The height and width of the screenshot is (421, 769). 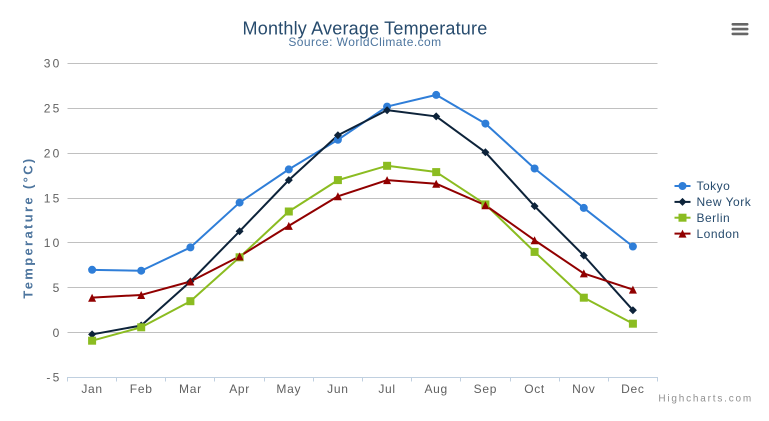 I want to click on svg-text: -5, so click(x=53, y=378).